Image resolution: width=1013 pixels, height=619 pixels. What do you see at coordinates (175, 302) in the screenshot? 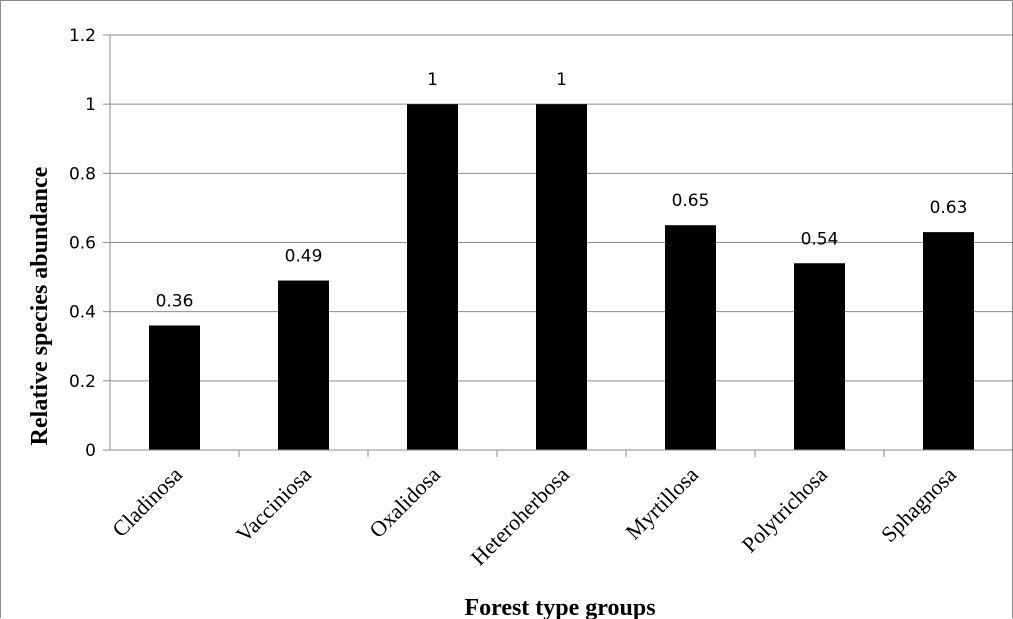
I see `data-label: 0.36` at bounding box center [175, 302].